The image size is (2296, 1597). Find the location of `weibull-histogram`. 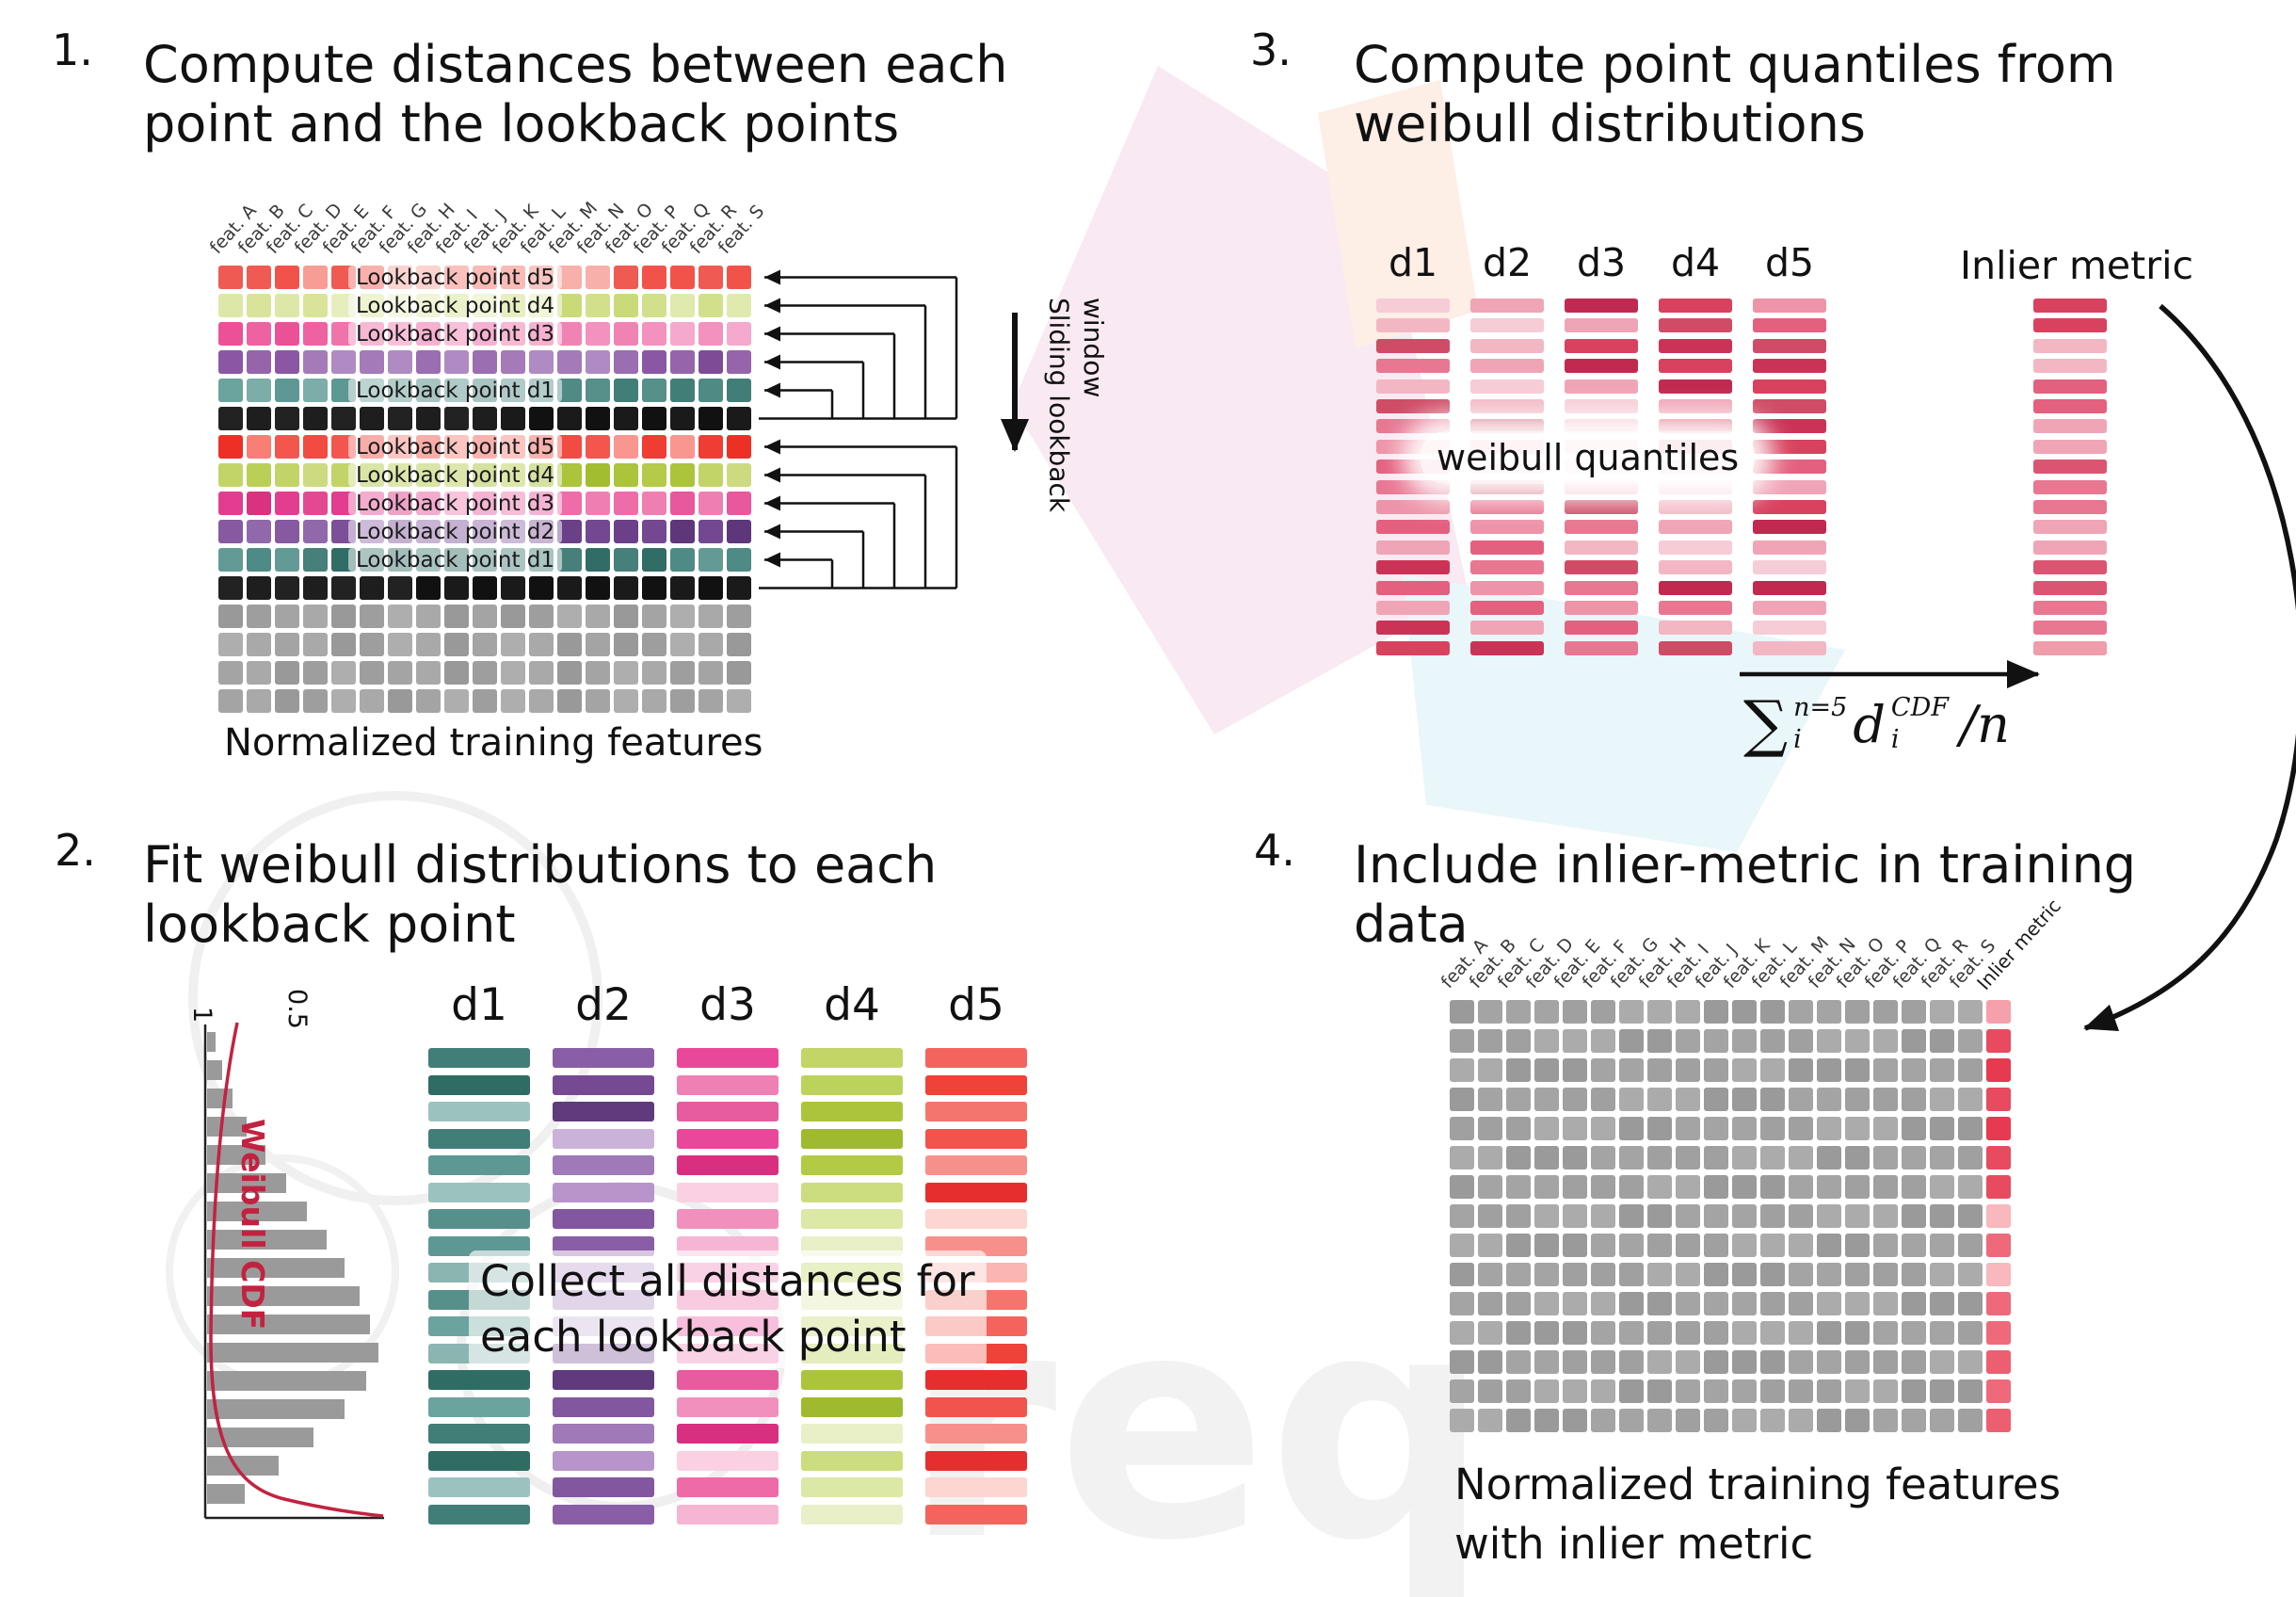

weibull-histogram is located at coordinates (292, 1268).